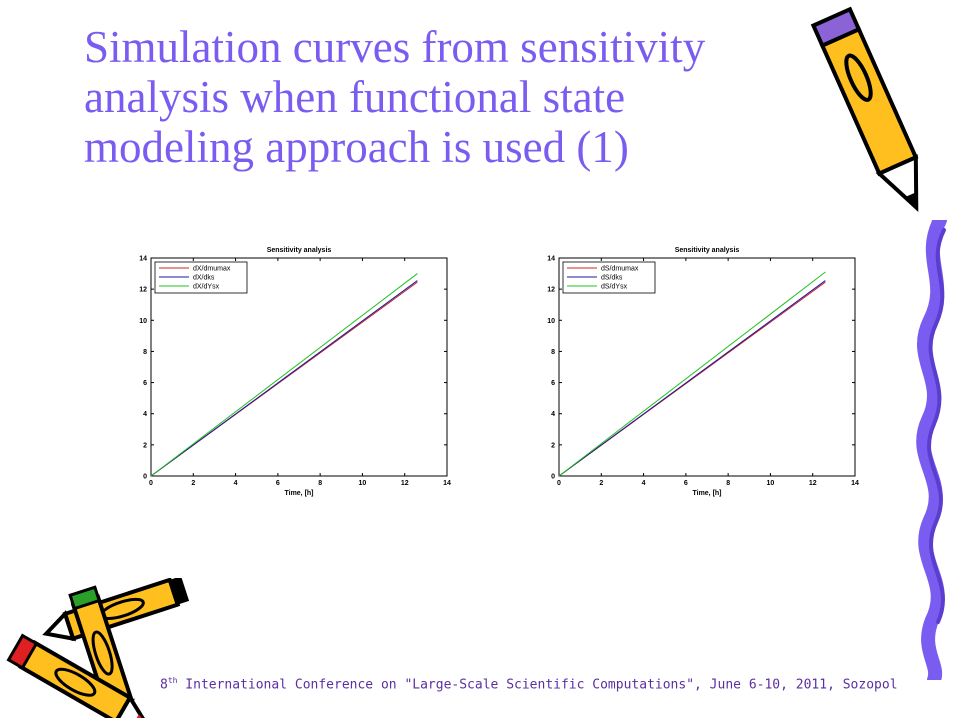  Describe the element at coordinates (395, 47) in the screenshot. I see `slide-title-line: Simulation curves from sensitivity` at that location.